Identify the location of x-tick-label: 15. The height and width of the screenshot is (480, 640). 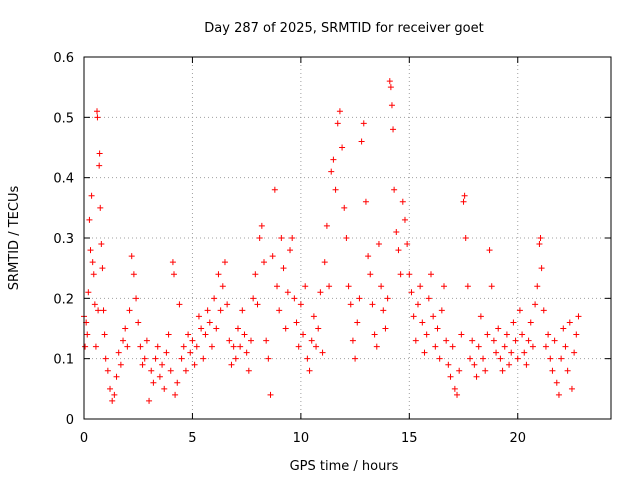
(409, 438).